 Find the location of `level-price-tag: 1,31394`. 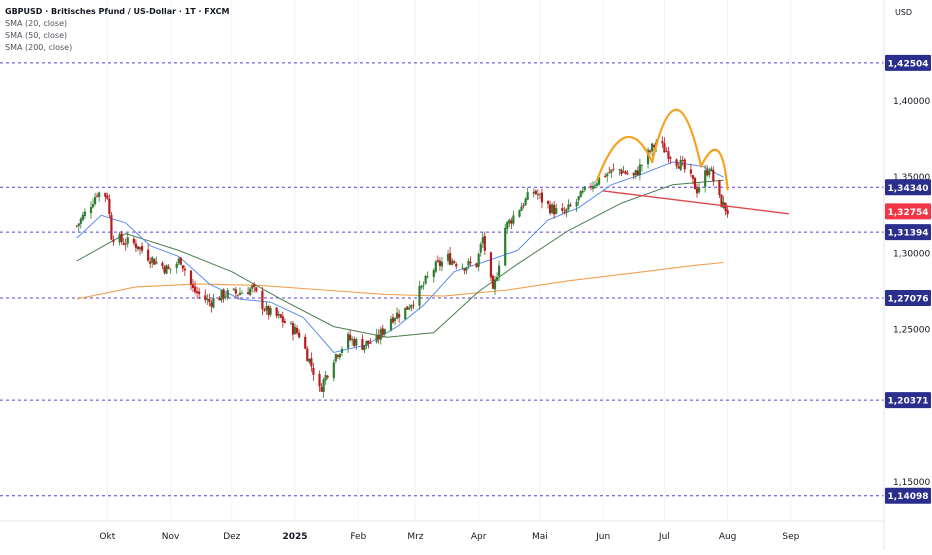

level-price-tag: 1,31394 is located at coordinates (908, 232).